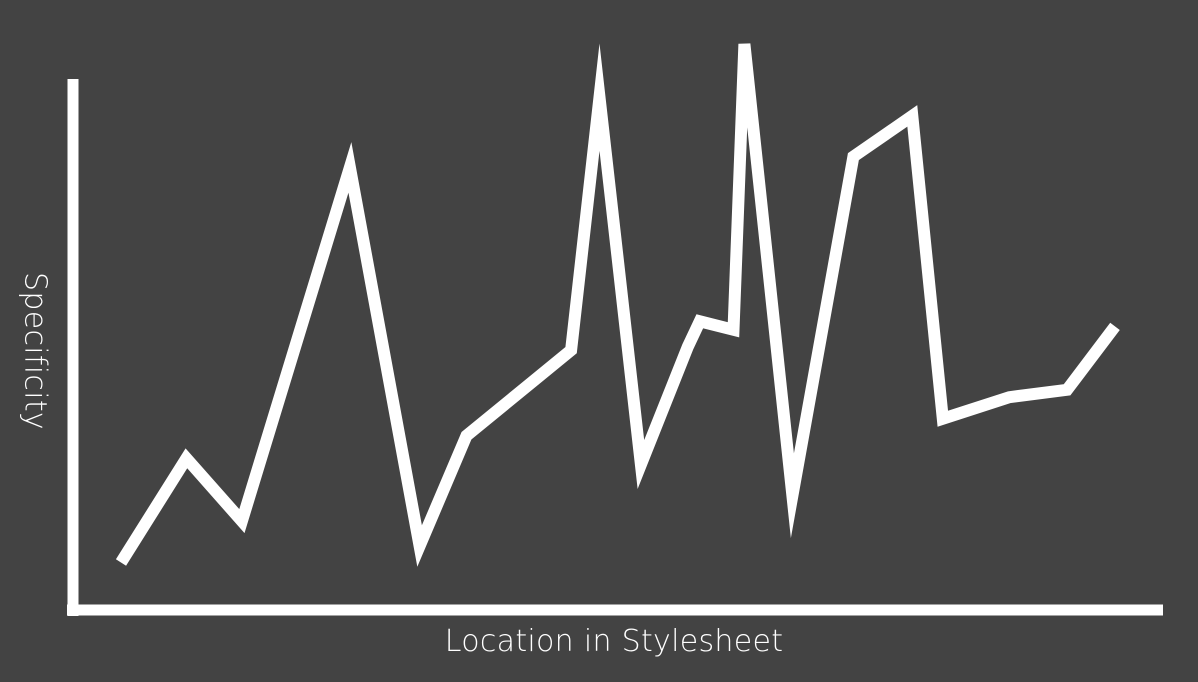 Image resolution: width=1198 pixels, height=682 pixels. I want to click on y-axis-label: Specificity, so click(35, 351).